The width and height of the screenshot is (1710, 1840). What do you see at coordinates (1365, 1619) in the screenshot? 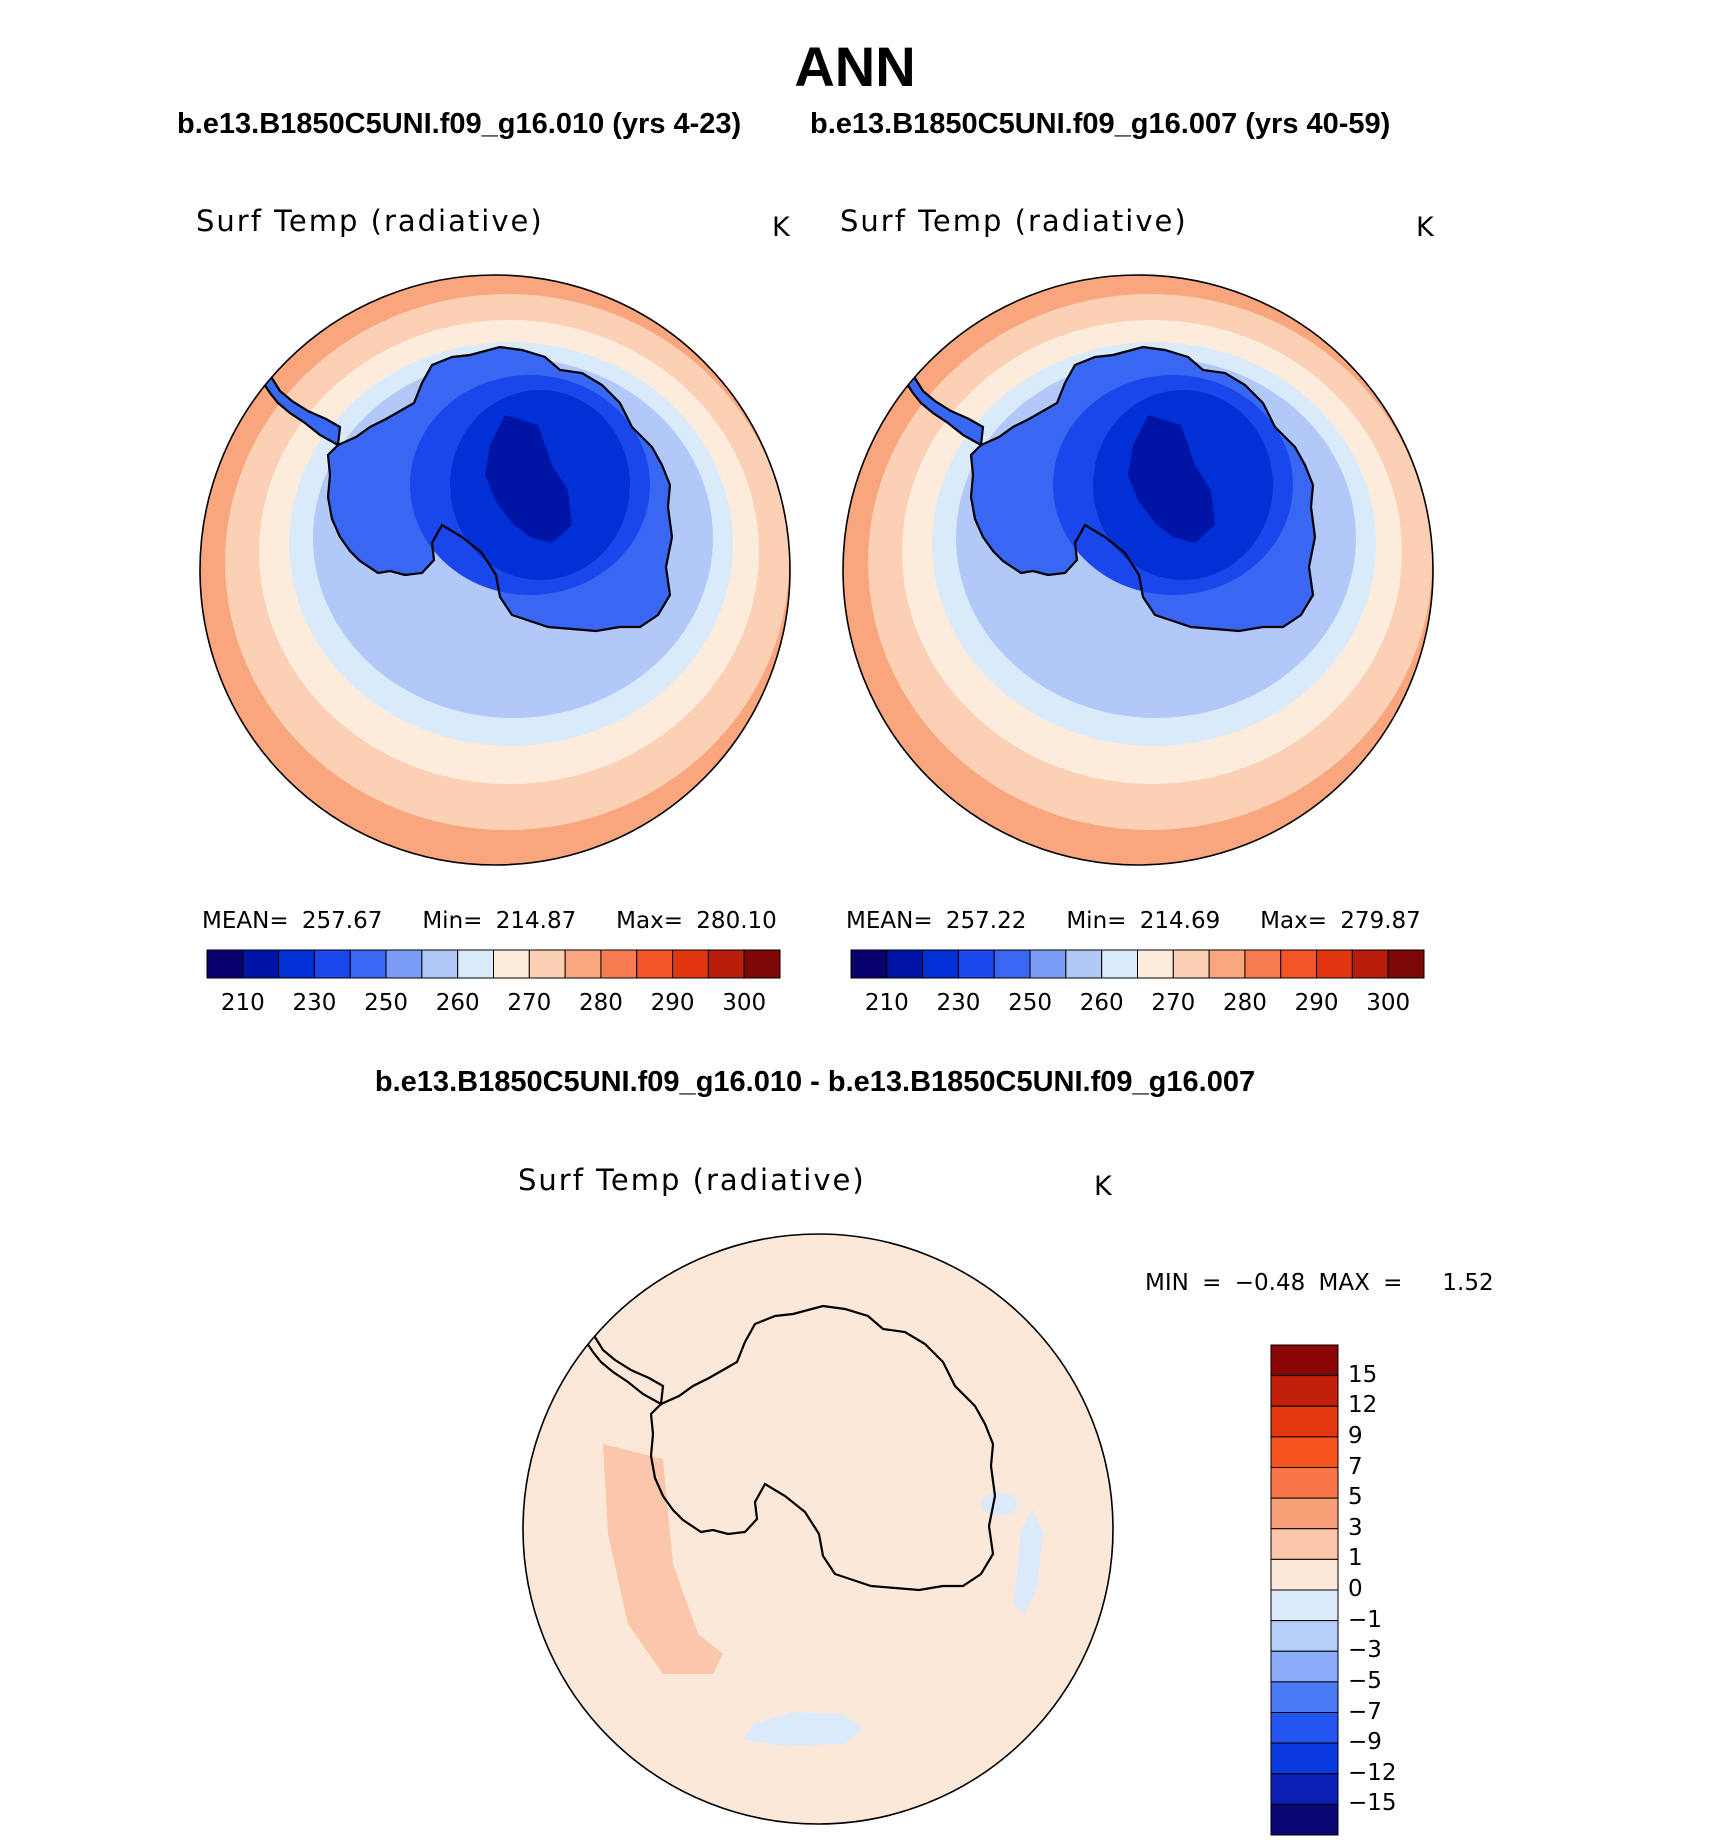
I see `colorbar-tick-label: −1` at bounding box center [1365, 1619].